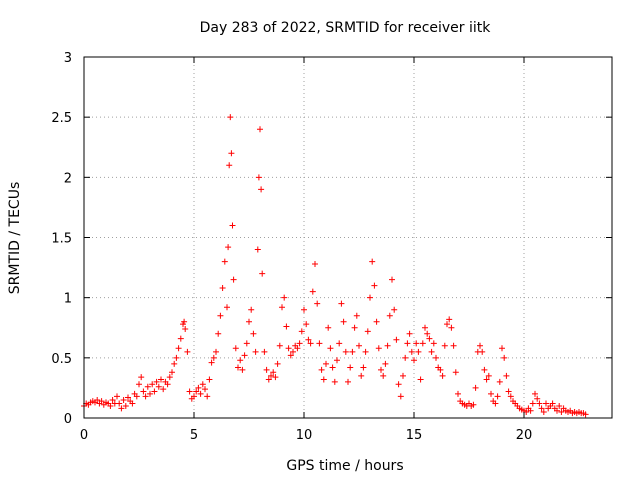  Describe the element at coordinates (68, 58) in the screenshot. I see `y-tick-label: 3` at that location.